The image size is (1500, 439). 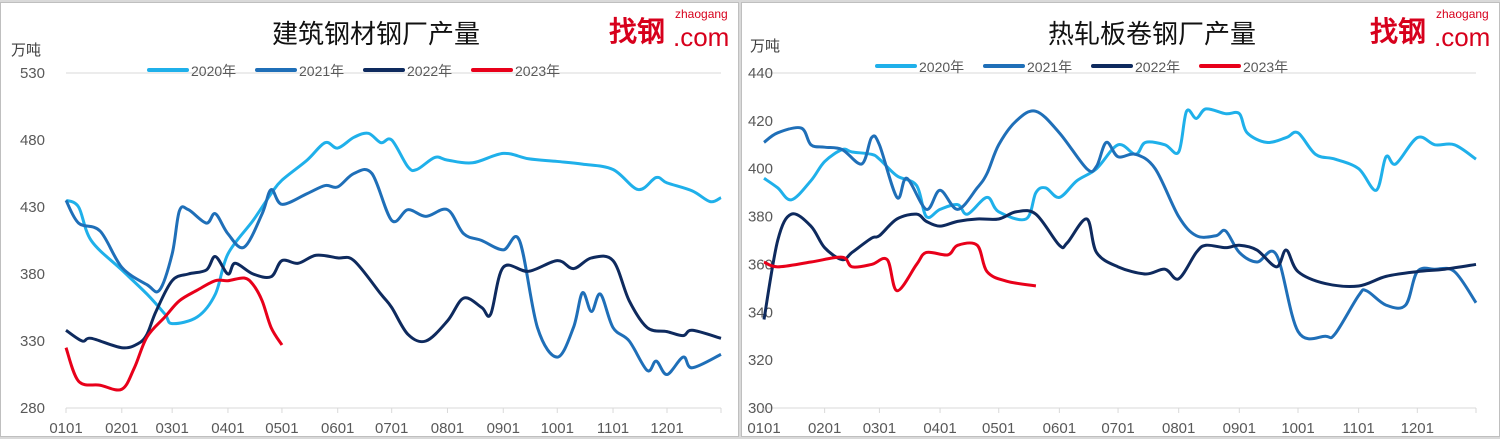 I want to click on y-tick-label: 280, so click(x=32, y=408).